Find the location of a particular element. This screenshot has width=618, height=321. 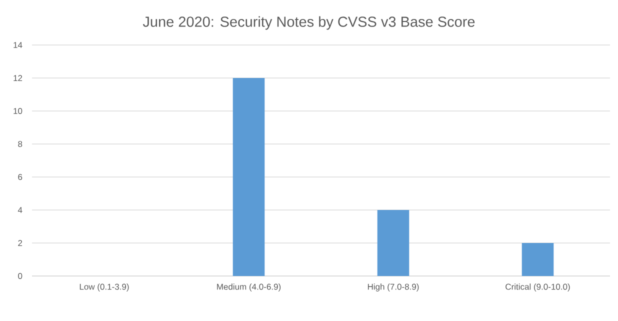

y-tick-label: 12 is located at coordinates (18, 78).